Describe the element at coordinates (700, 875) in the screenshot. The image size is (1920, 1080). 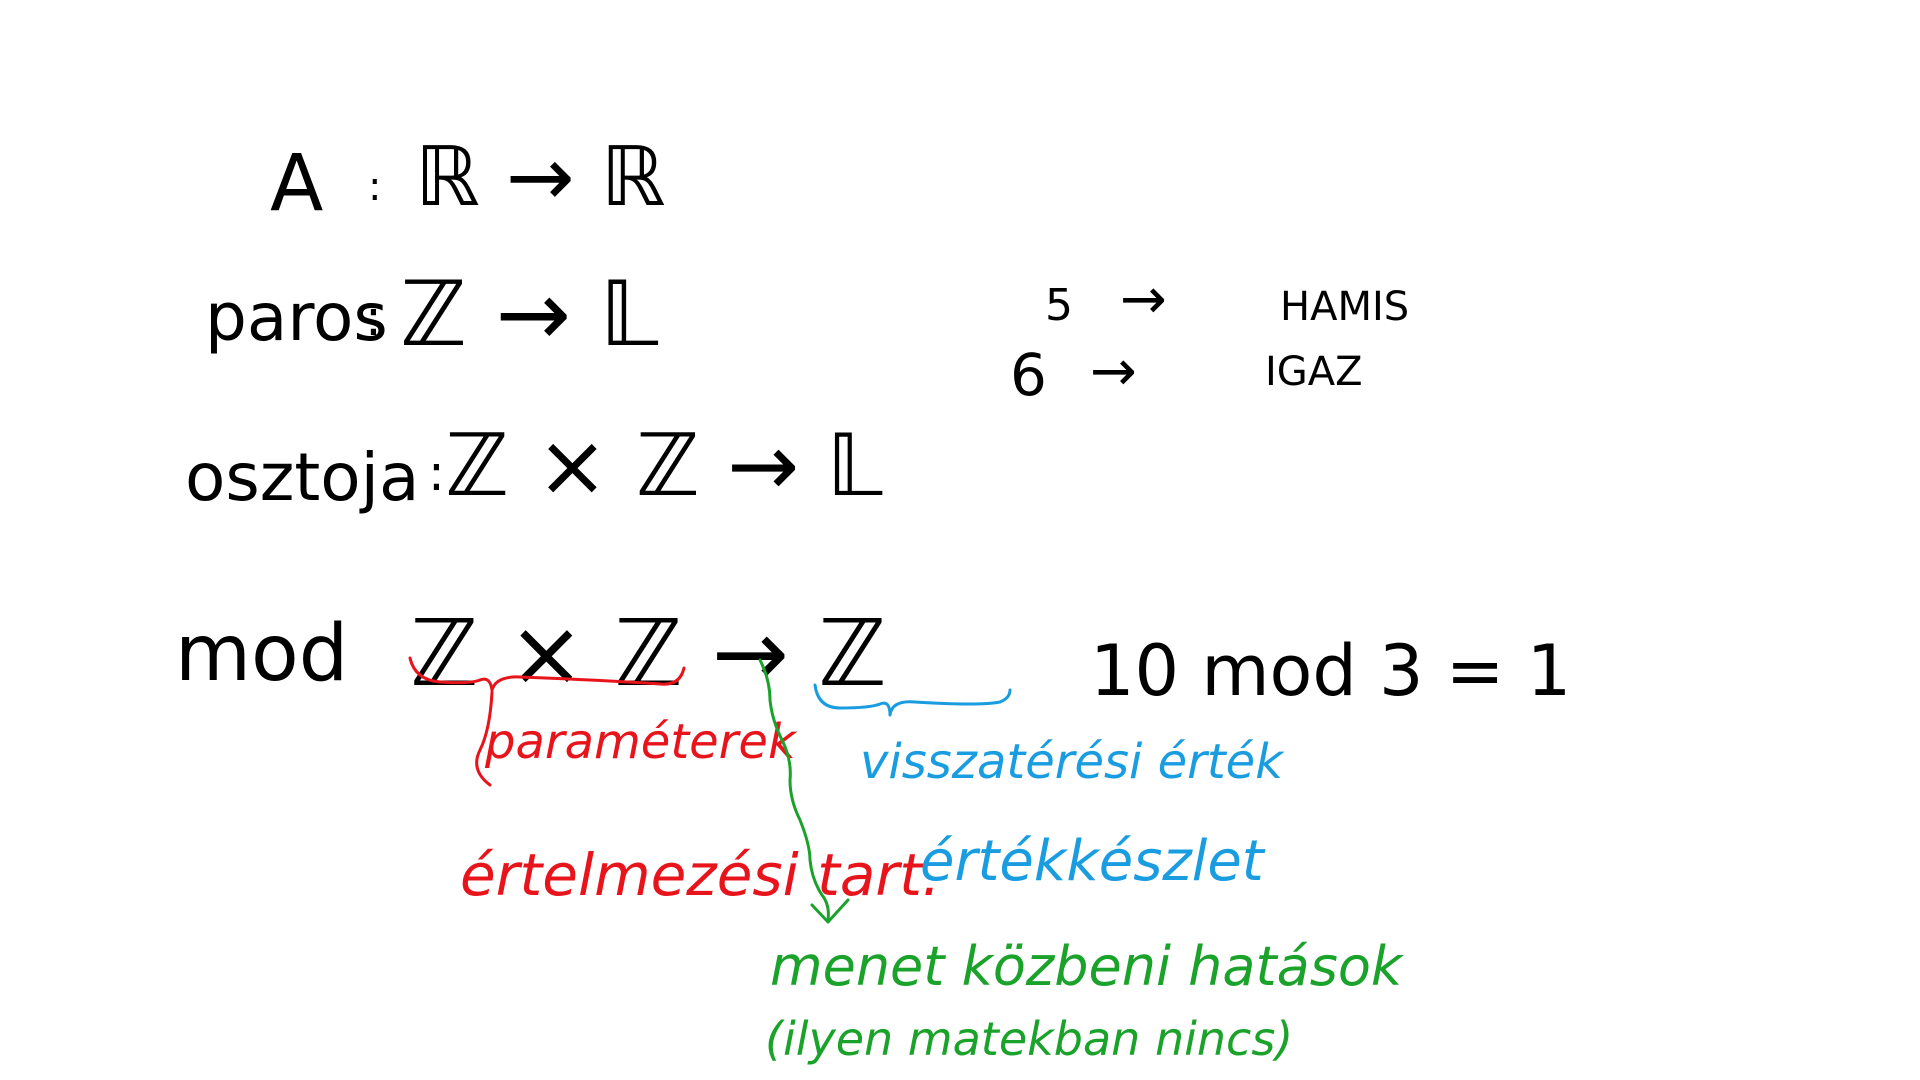
I see `domain-label: értelmezési tart.` at that location.